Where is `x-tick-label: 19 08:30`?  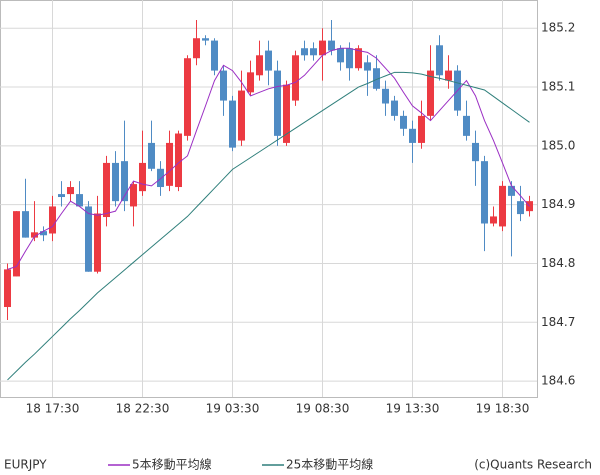 x-tick-label: 19 08:30 is located at coordinates (323, 409).